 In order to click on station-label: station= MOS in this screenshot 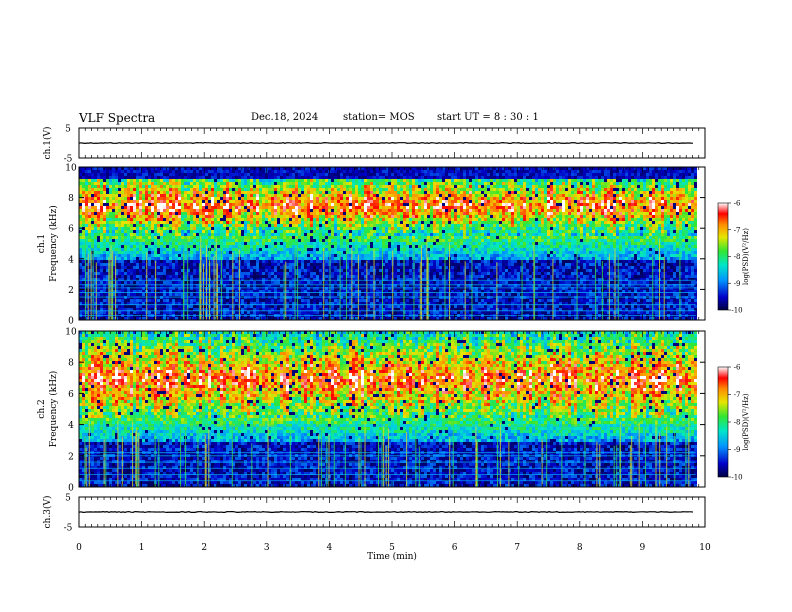, I will do `click(379, 117)`.